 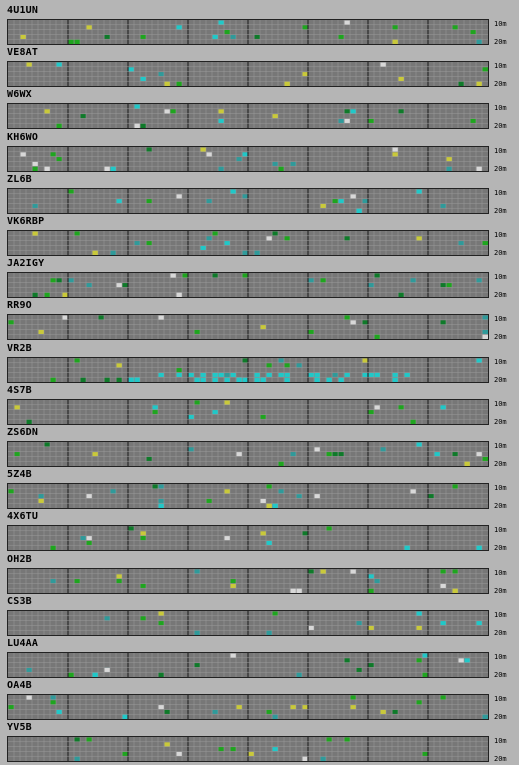 What do you see at coordinates (23, 137) in the screenshot?
I see `station-callsign: KH6WO` at bounding box center [23, 137].